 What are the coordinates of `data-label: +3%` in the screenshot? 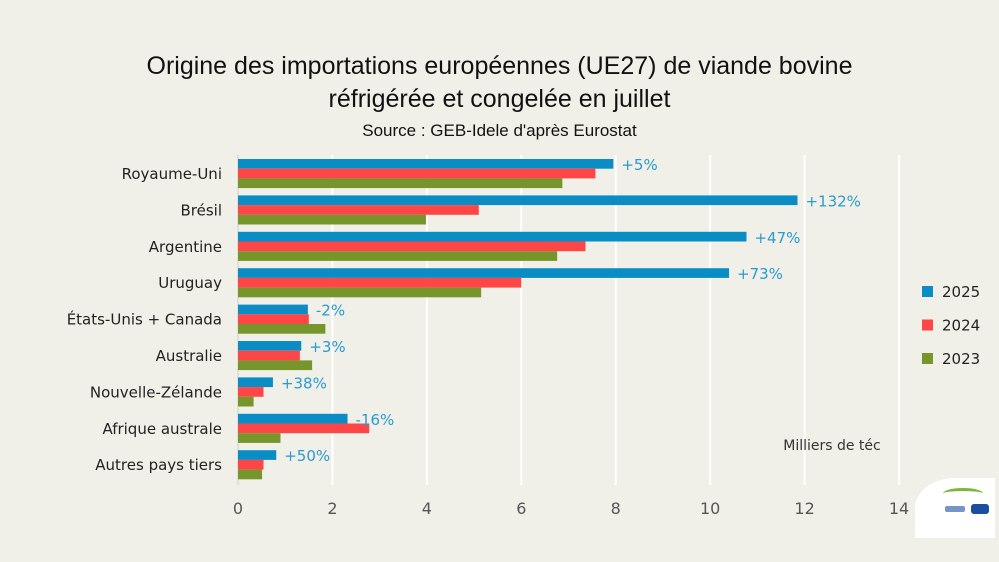 It's located at (327, 347).